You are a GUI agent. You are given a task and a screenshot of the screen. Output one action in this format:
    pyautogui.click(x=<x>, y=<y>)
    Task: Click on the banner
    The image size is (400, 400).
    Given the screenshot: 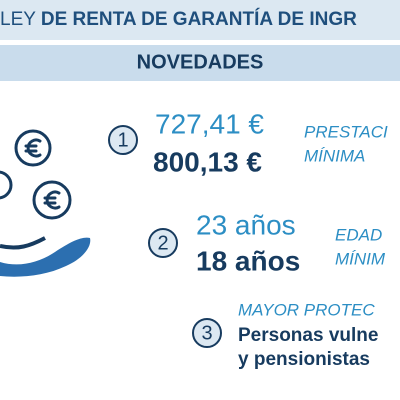 What is the action you would take?
    pyautogui.click(x=200, y=63)
    